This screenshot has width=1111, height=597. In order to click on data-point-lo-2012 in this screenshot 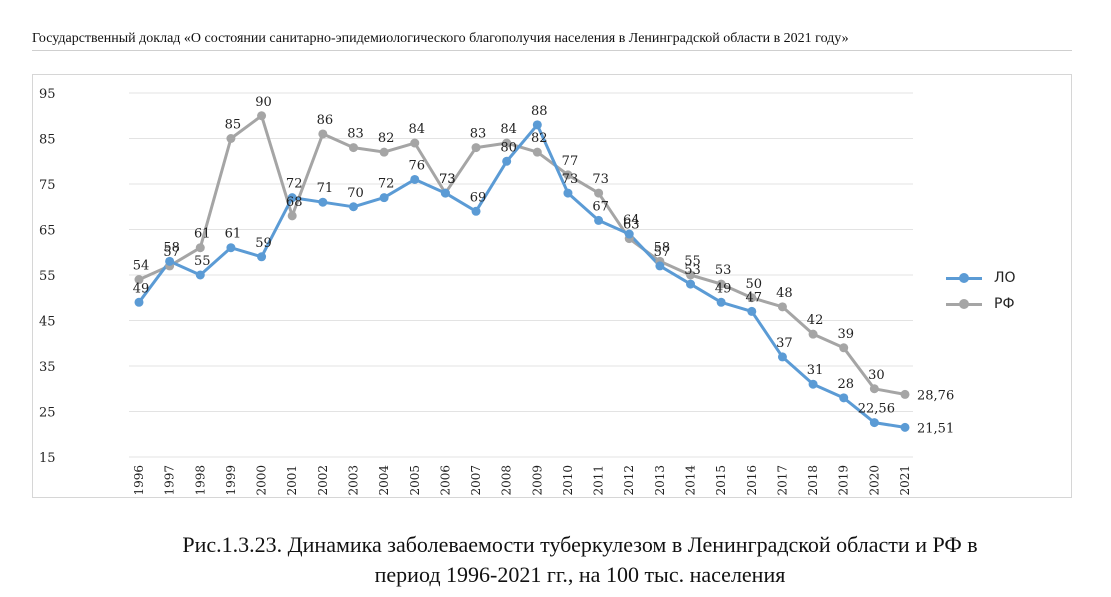, I will do `click(629, 234)`.